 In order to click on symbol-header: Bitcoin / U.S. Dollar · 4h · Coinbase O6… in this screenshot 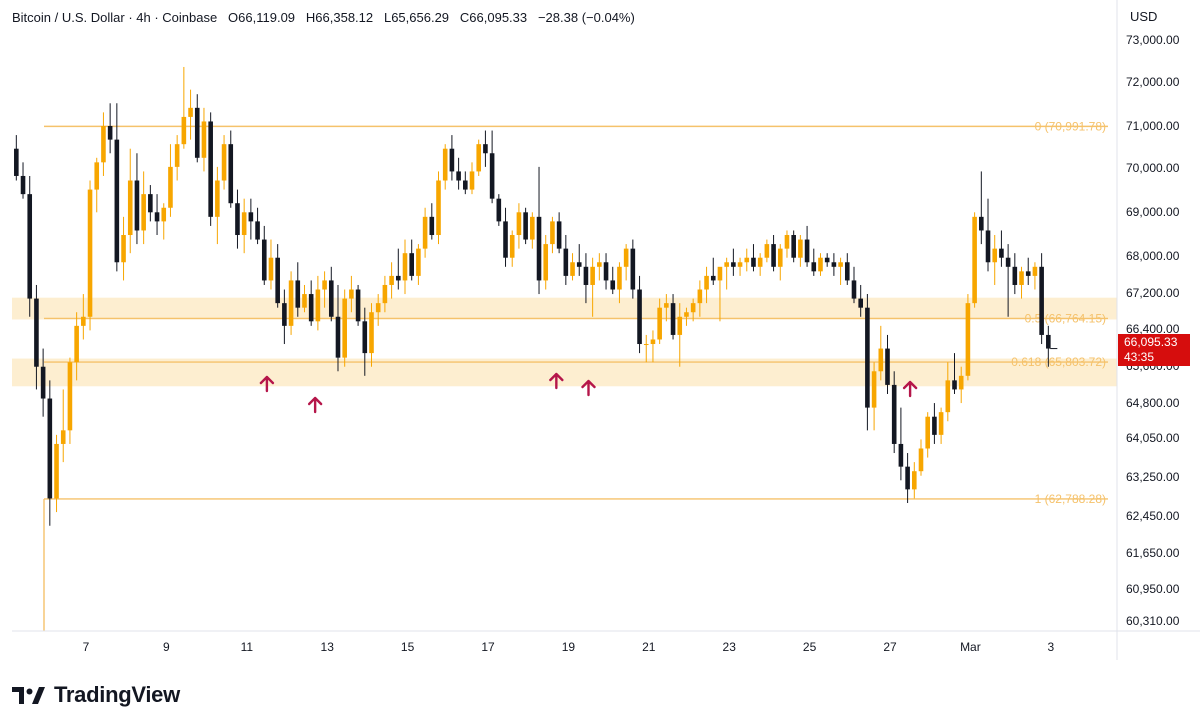, I will do `click(323, 17)`.